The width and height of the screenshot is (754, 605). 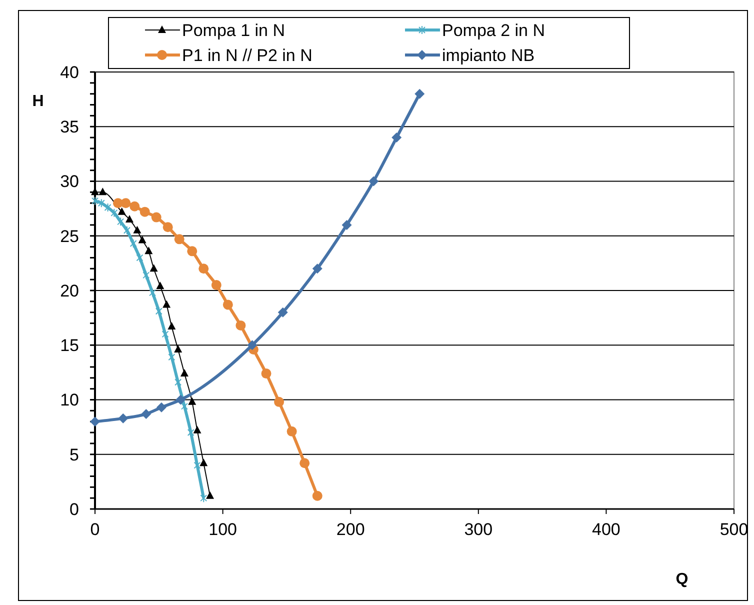 I want to click on x-tick-label: 500, so click(x=734, y=529).